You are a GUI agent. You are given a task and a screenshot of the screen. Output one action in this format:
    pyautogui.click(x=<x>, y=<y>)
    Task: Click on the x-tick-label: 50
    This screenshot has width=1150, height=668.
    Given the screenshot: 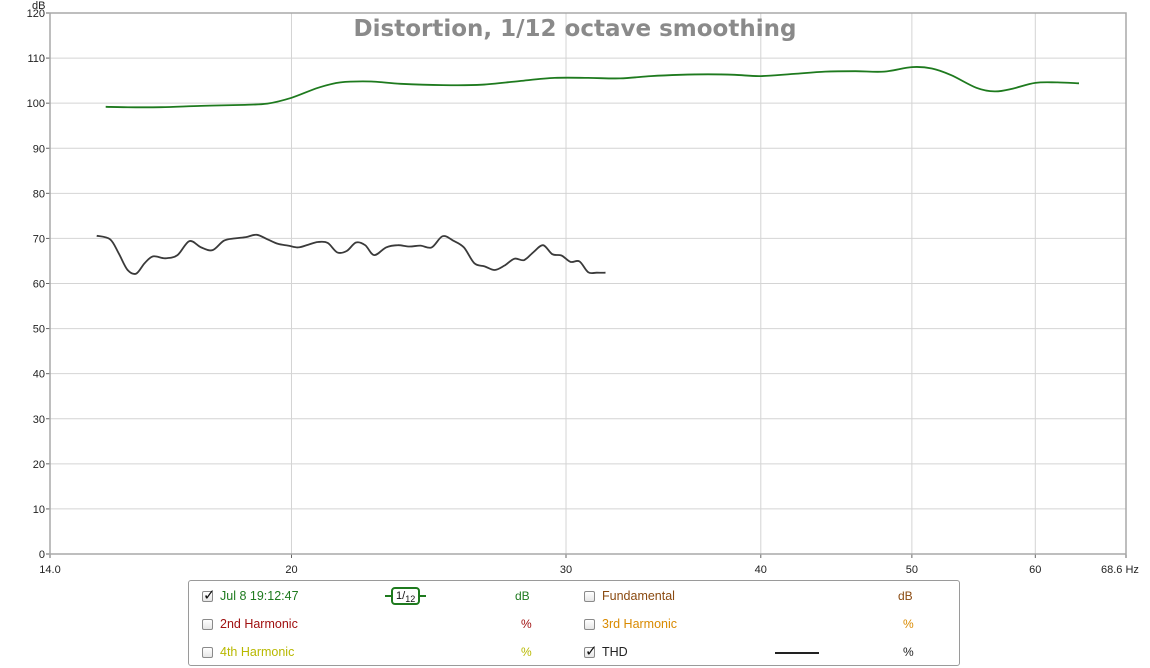 What is the action you would take?
    pyautogui.click(x=912, y=570)
    